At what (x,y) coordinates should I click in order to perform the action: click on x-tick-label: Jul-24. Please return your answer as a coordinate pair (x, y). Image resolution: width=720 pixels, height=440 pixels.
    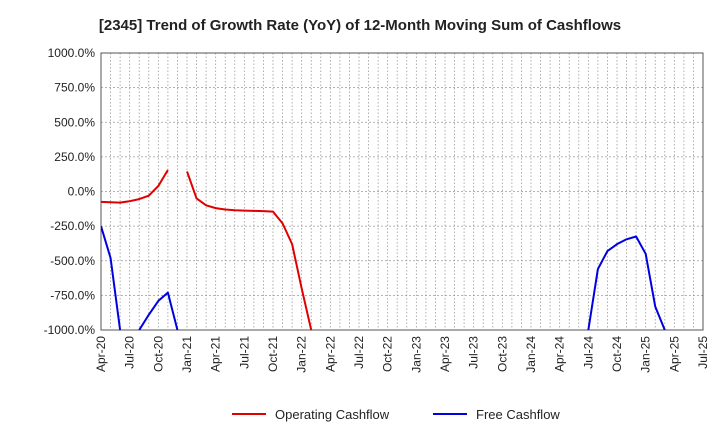
    Looking at the image, I should click on (588, 352).